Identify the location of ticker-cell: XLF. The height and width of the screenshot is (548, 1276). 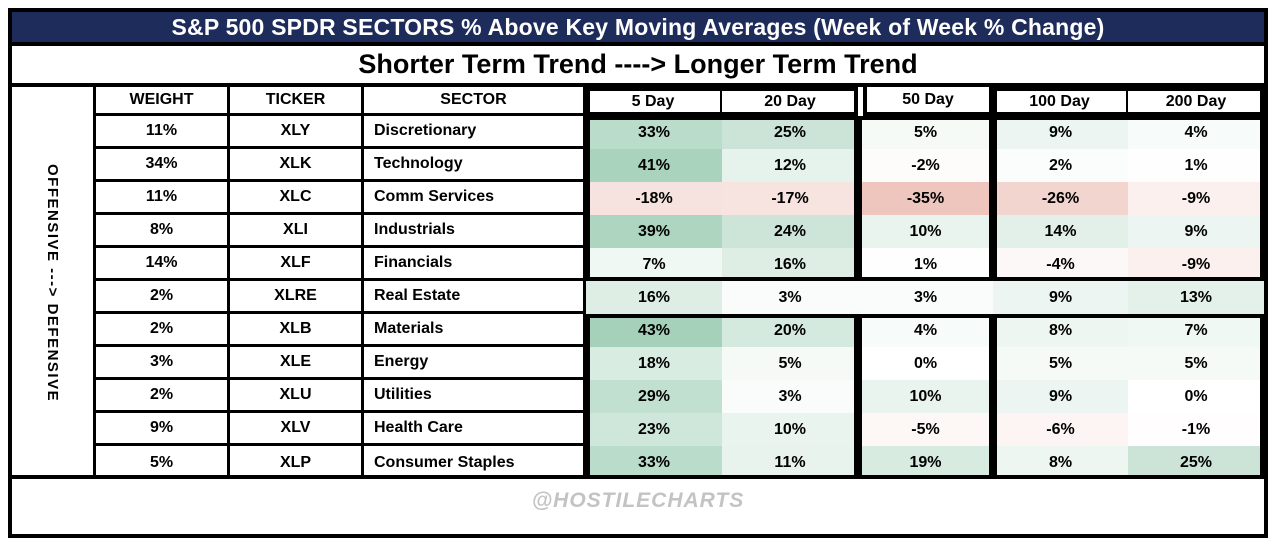
(297, 264).